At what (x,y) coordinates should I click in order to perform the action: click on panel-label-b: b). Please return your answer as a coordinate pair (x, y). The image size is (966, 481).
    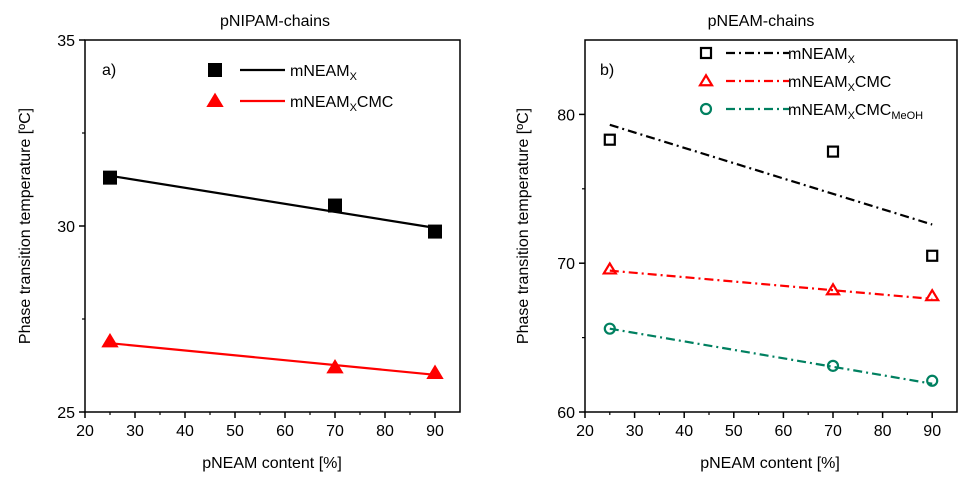
    Looking at the image, I should click on (607, 70).